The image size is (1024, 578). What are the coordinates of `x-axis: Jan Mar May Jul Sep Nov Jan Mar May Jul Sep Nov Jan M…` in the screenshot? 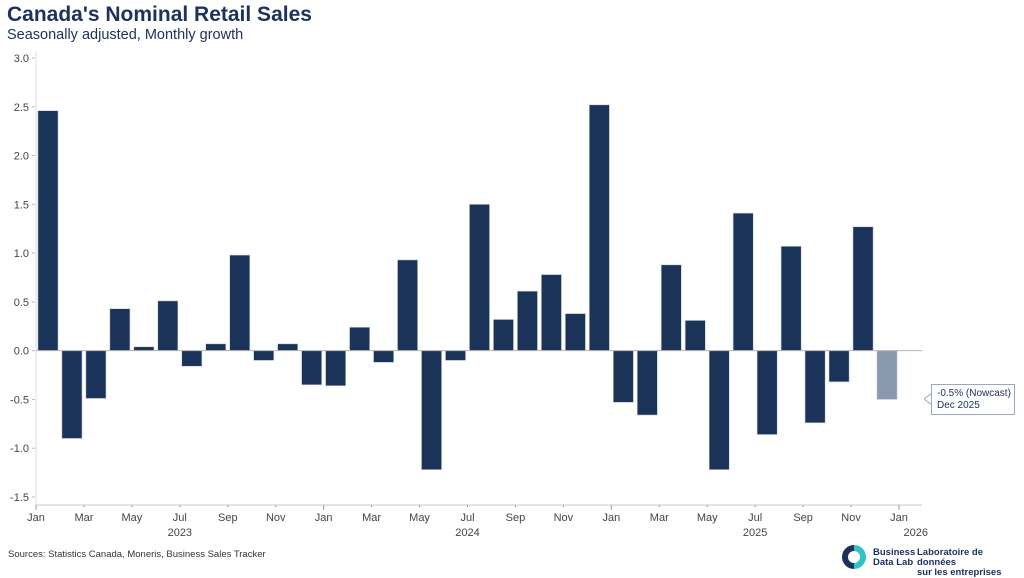 It's located at (477, 521).